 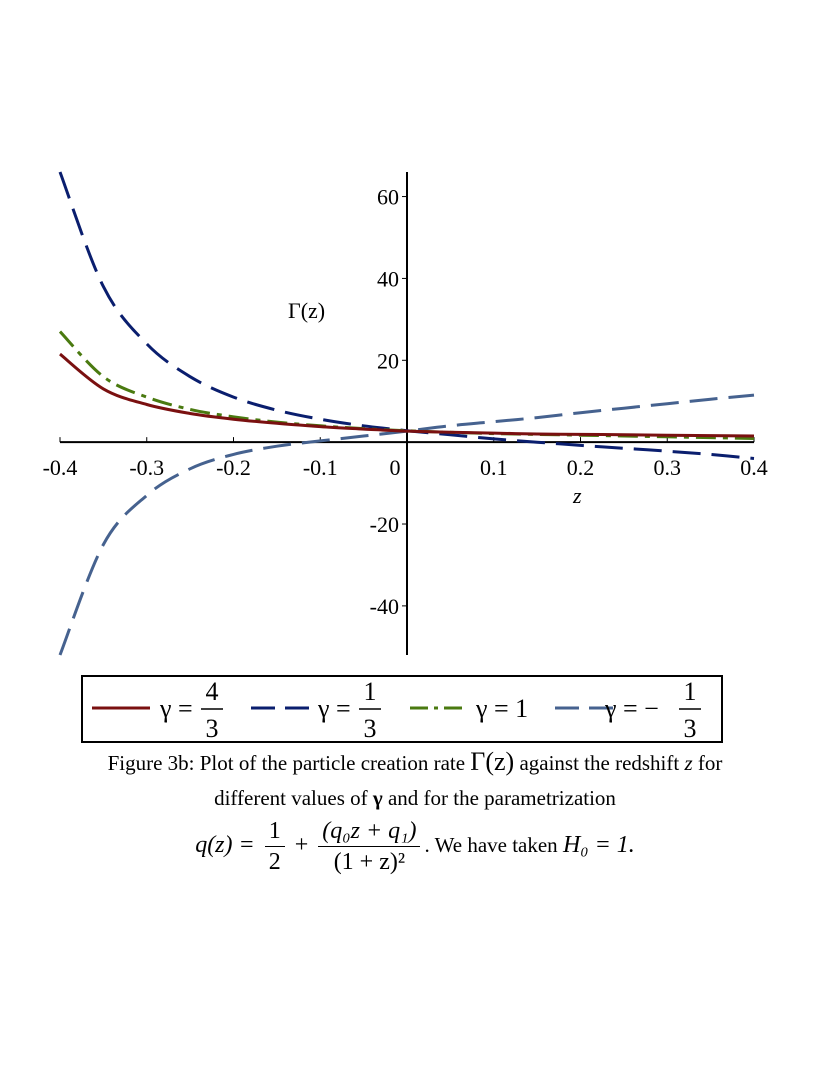 What do you see at coordinates (369, 831) in the screenshot?
I see `fraction-num: (q₀z + q₁)` at bounding box center [369, 831].